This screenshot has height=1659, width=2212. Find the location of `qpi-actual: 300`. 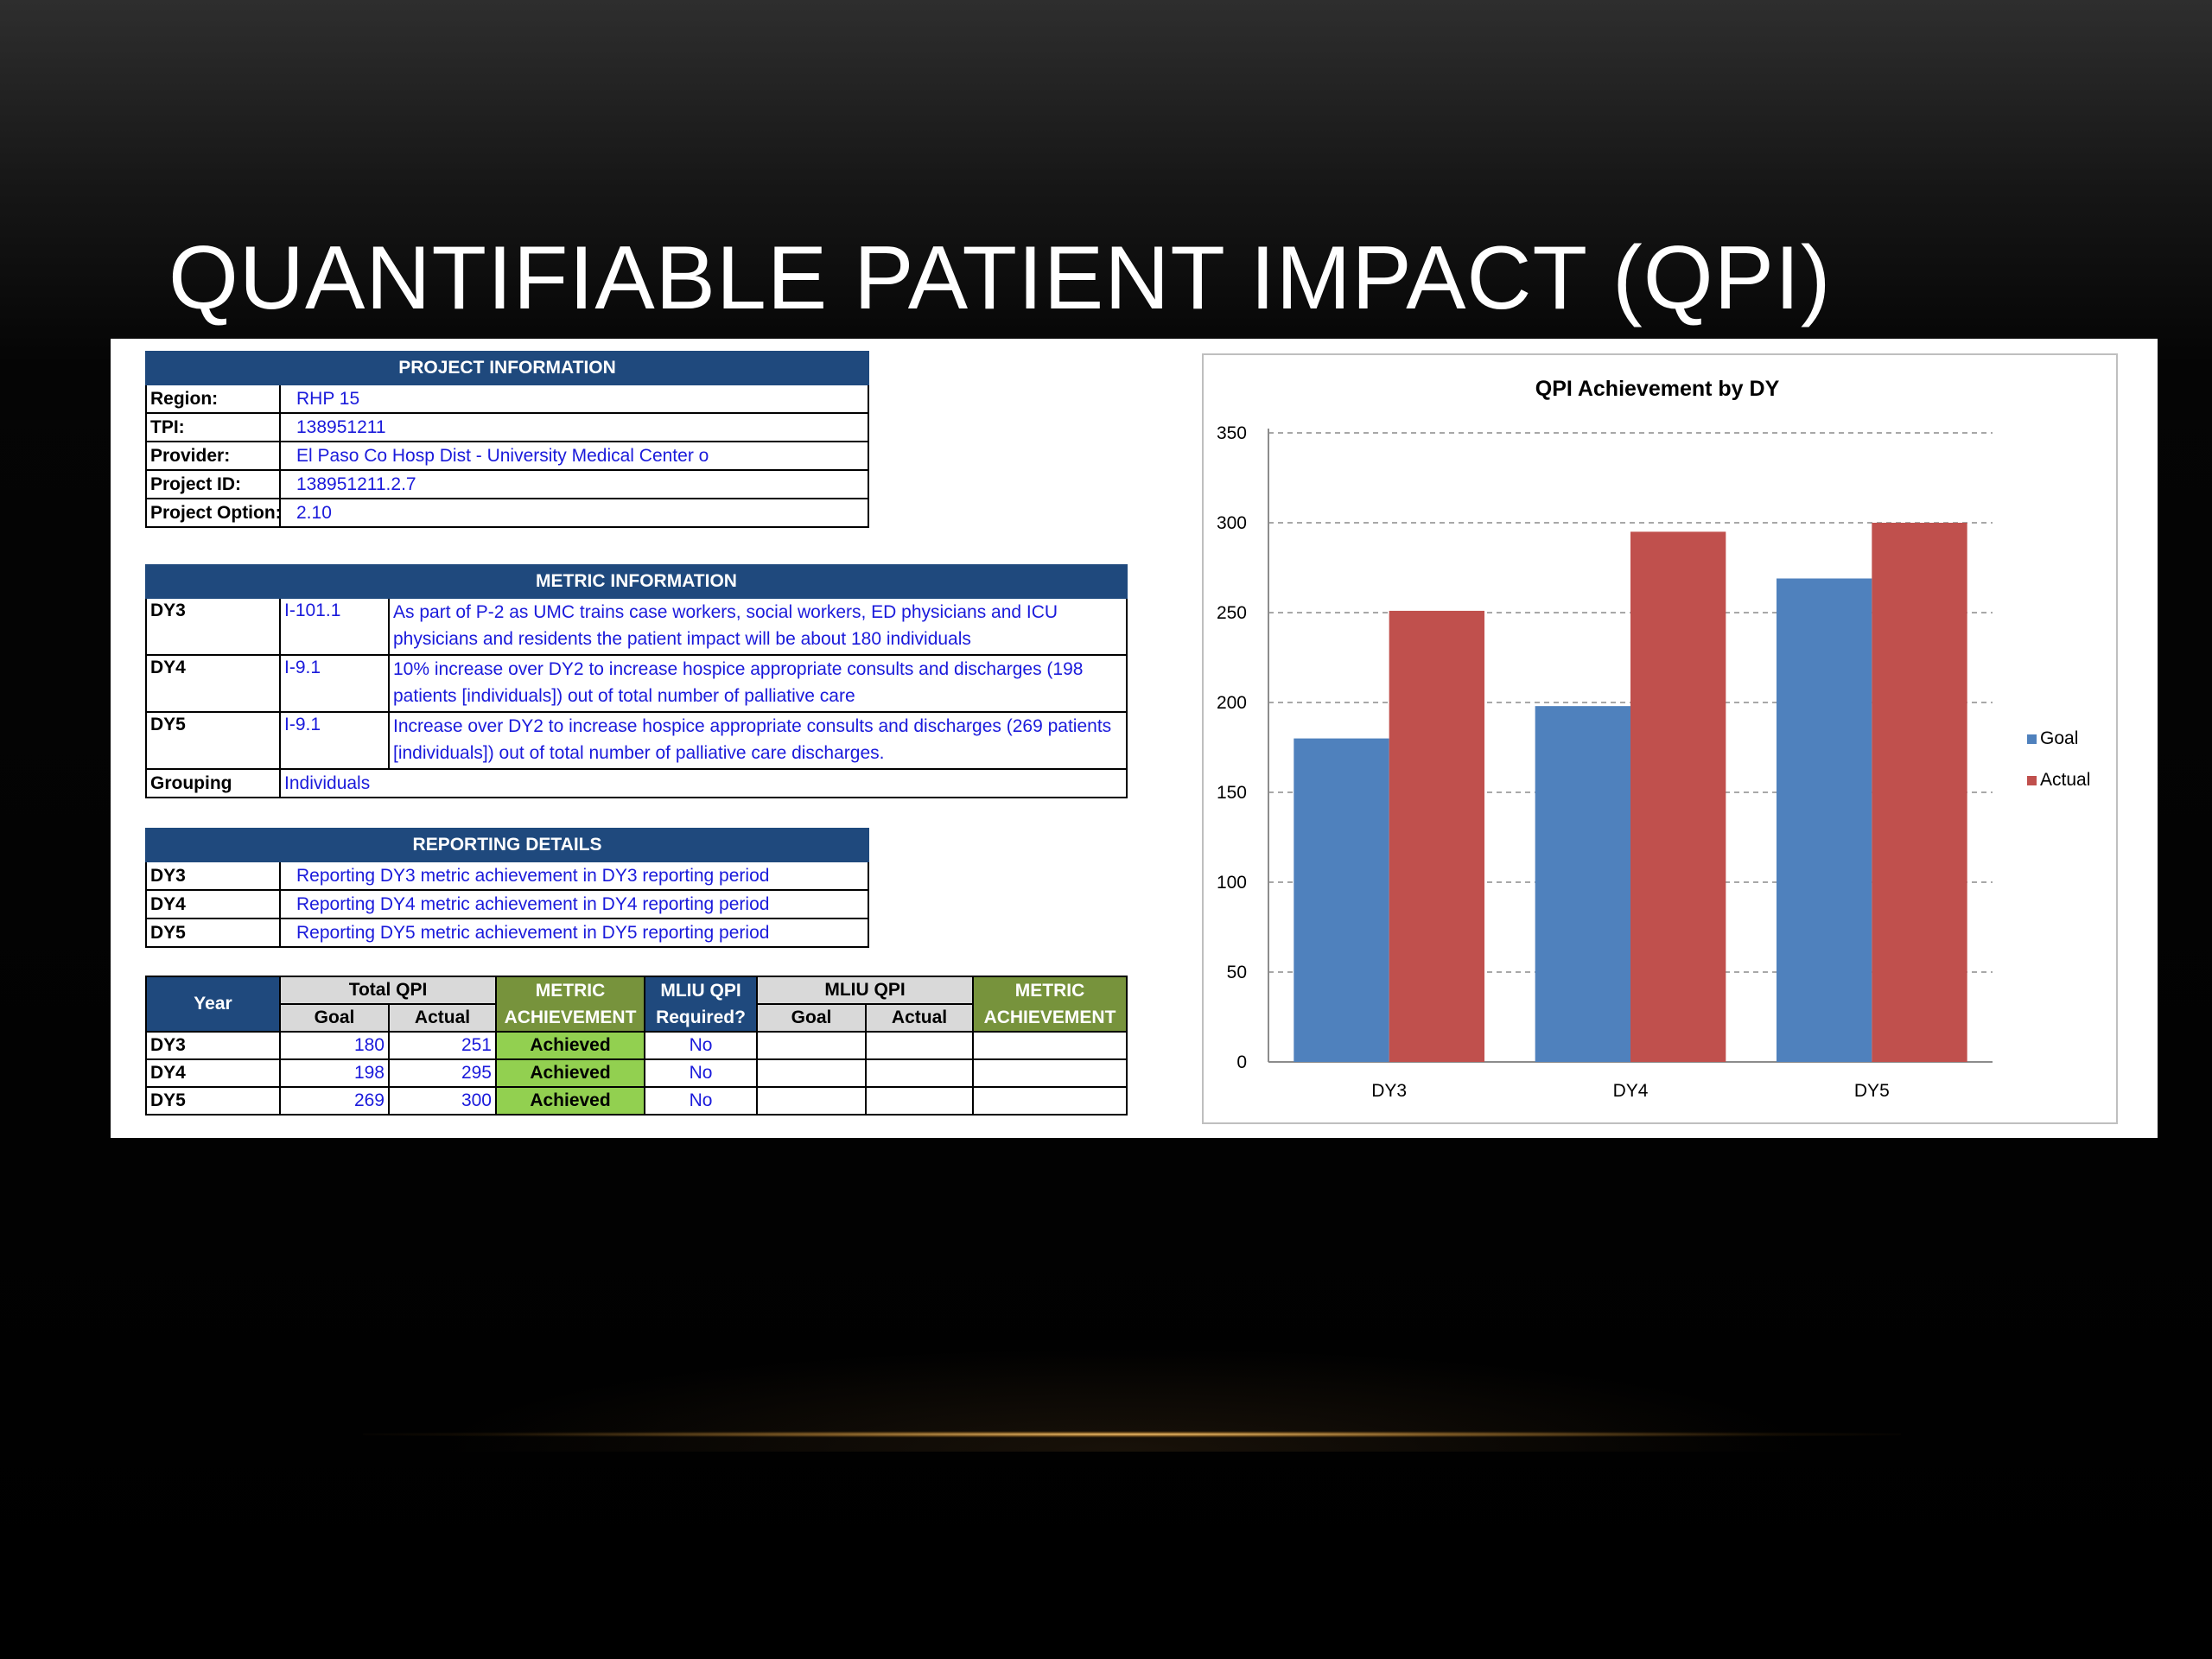

qpi-actual: 300 is located at coordinates (442, 1101).